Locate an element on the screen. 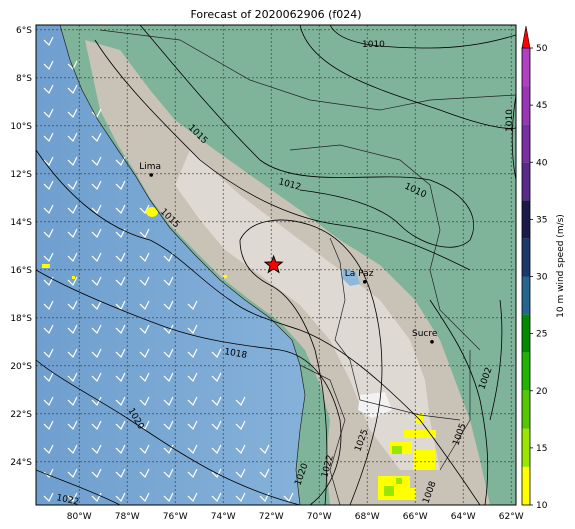 This screenshot has height=529, width=575. contour-label: 1022 is located at coordinates (67, 500).